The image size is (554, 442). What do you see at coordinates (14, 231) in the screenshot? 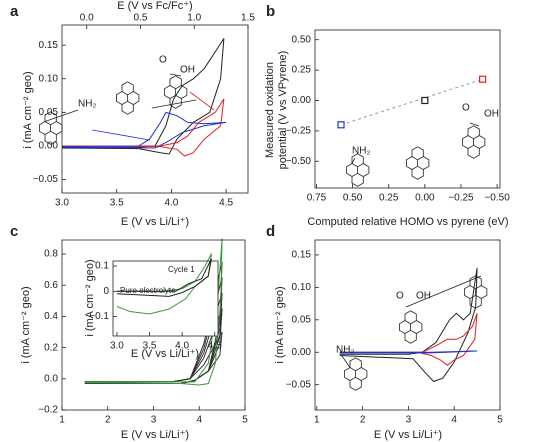
I see `panel-label: c` at bounding box center [14, 231].